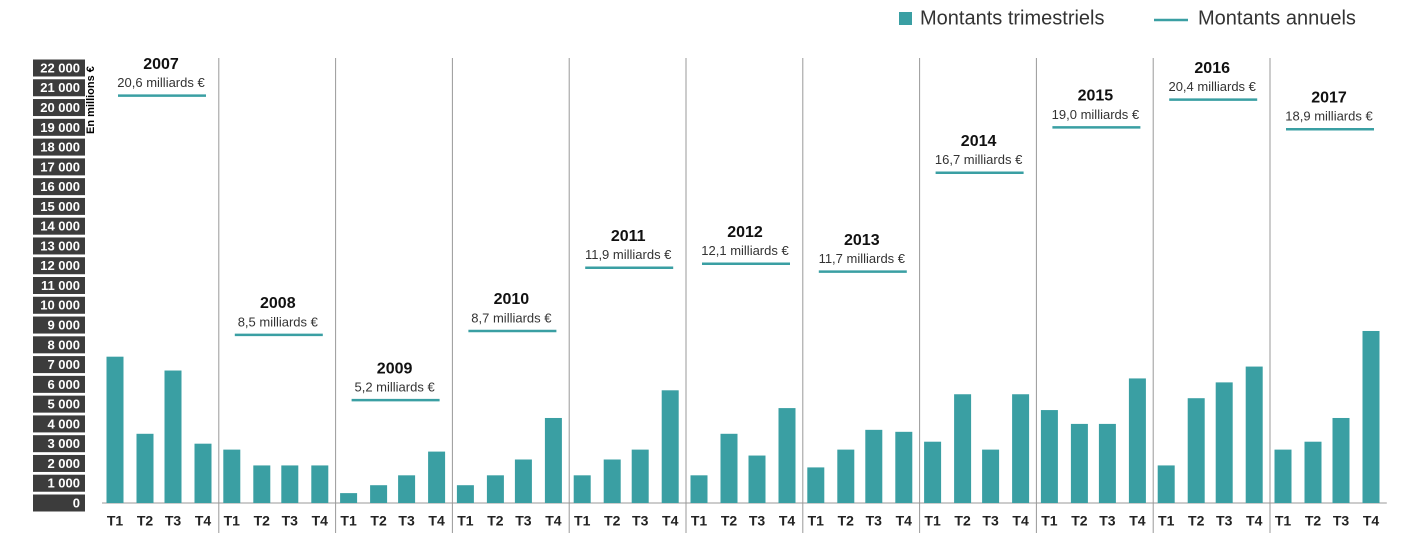  Describe the element at coordinates (628, 236) in the screenshot. I see `year-label: 2011` at that location.